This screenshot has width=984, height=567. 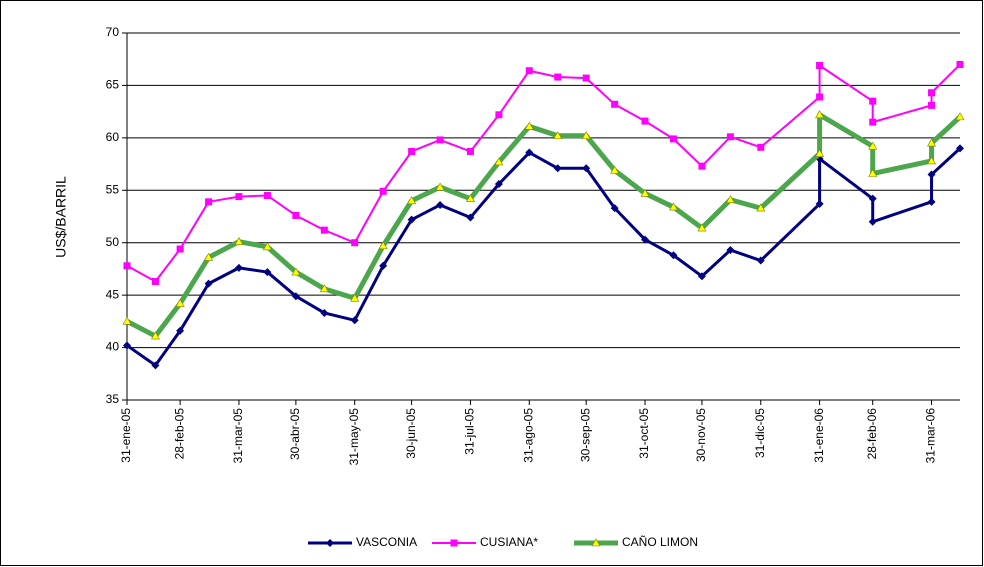 I want to click on x-tick-label: 31-jul-05, so click(x=470, y=431).